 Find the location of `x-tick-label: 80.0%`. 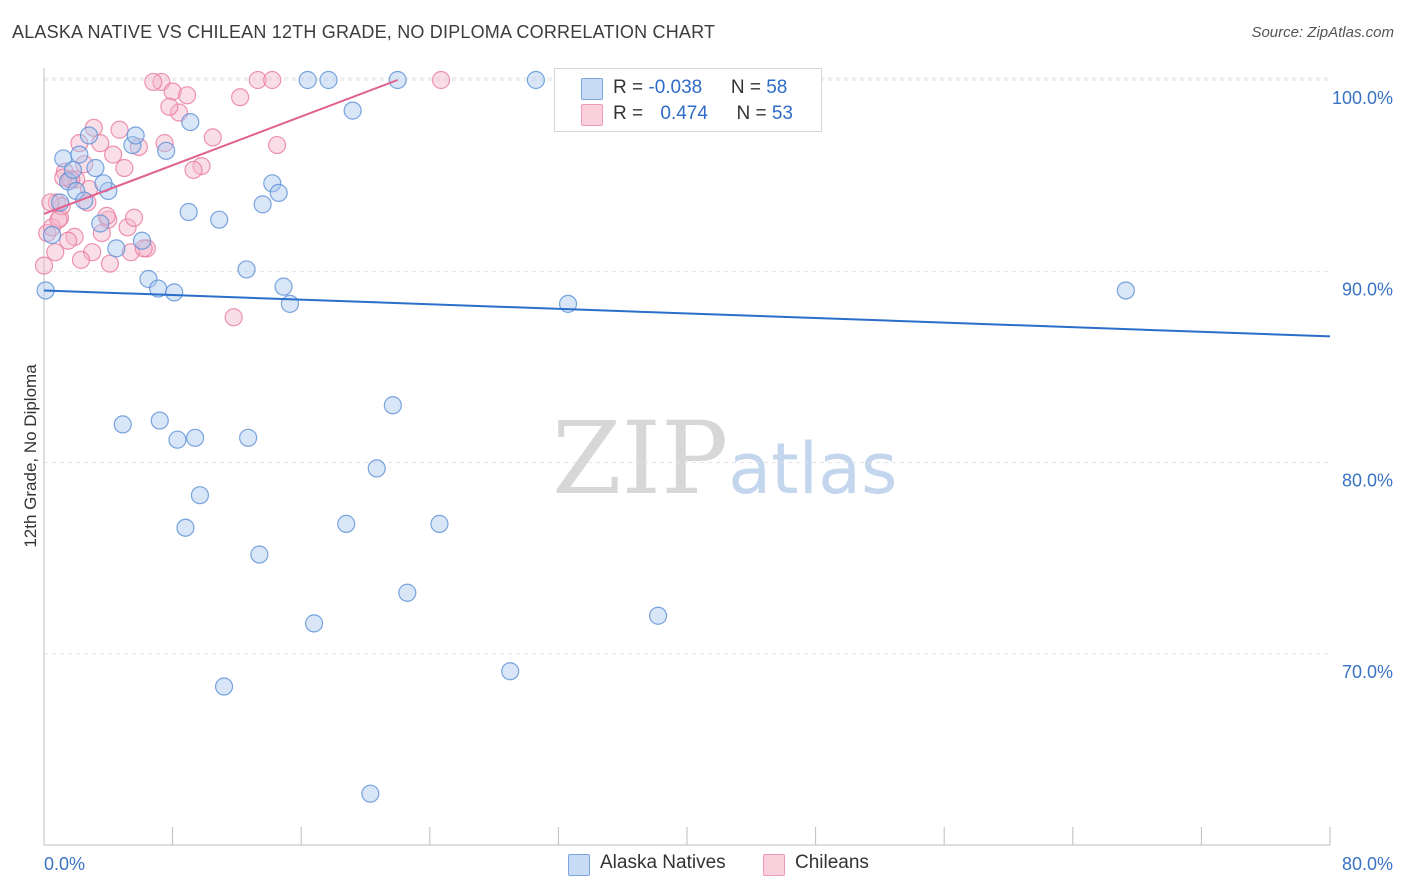

x-tick-label: 80.0% is located at coordinates (1367, 864).